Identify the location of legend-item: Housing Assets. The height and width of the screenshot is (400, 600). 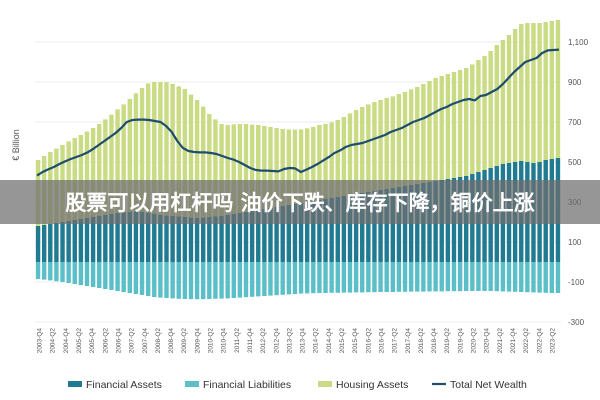
(363, 385).